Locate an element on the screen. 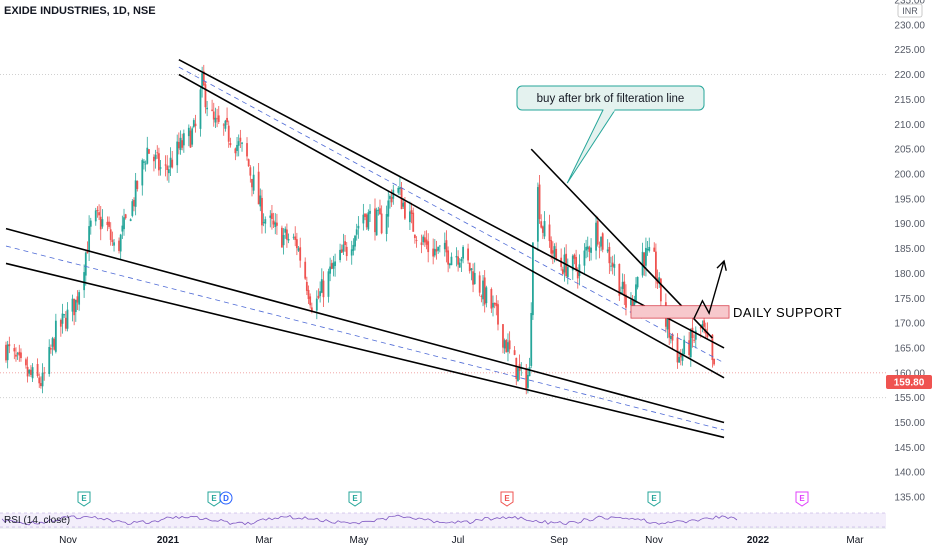 The width and height of the screenshot is (932, 555). event-marker-green: E is located at coordinates (214, 499).